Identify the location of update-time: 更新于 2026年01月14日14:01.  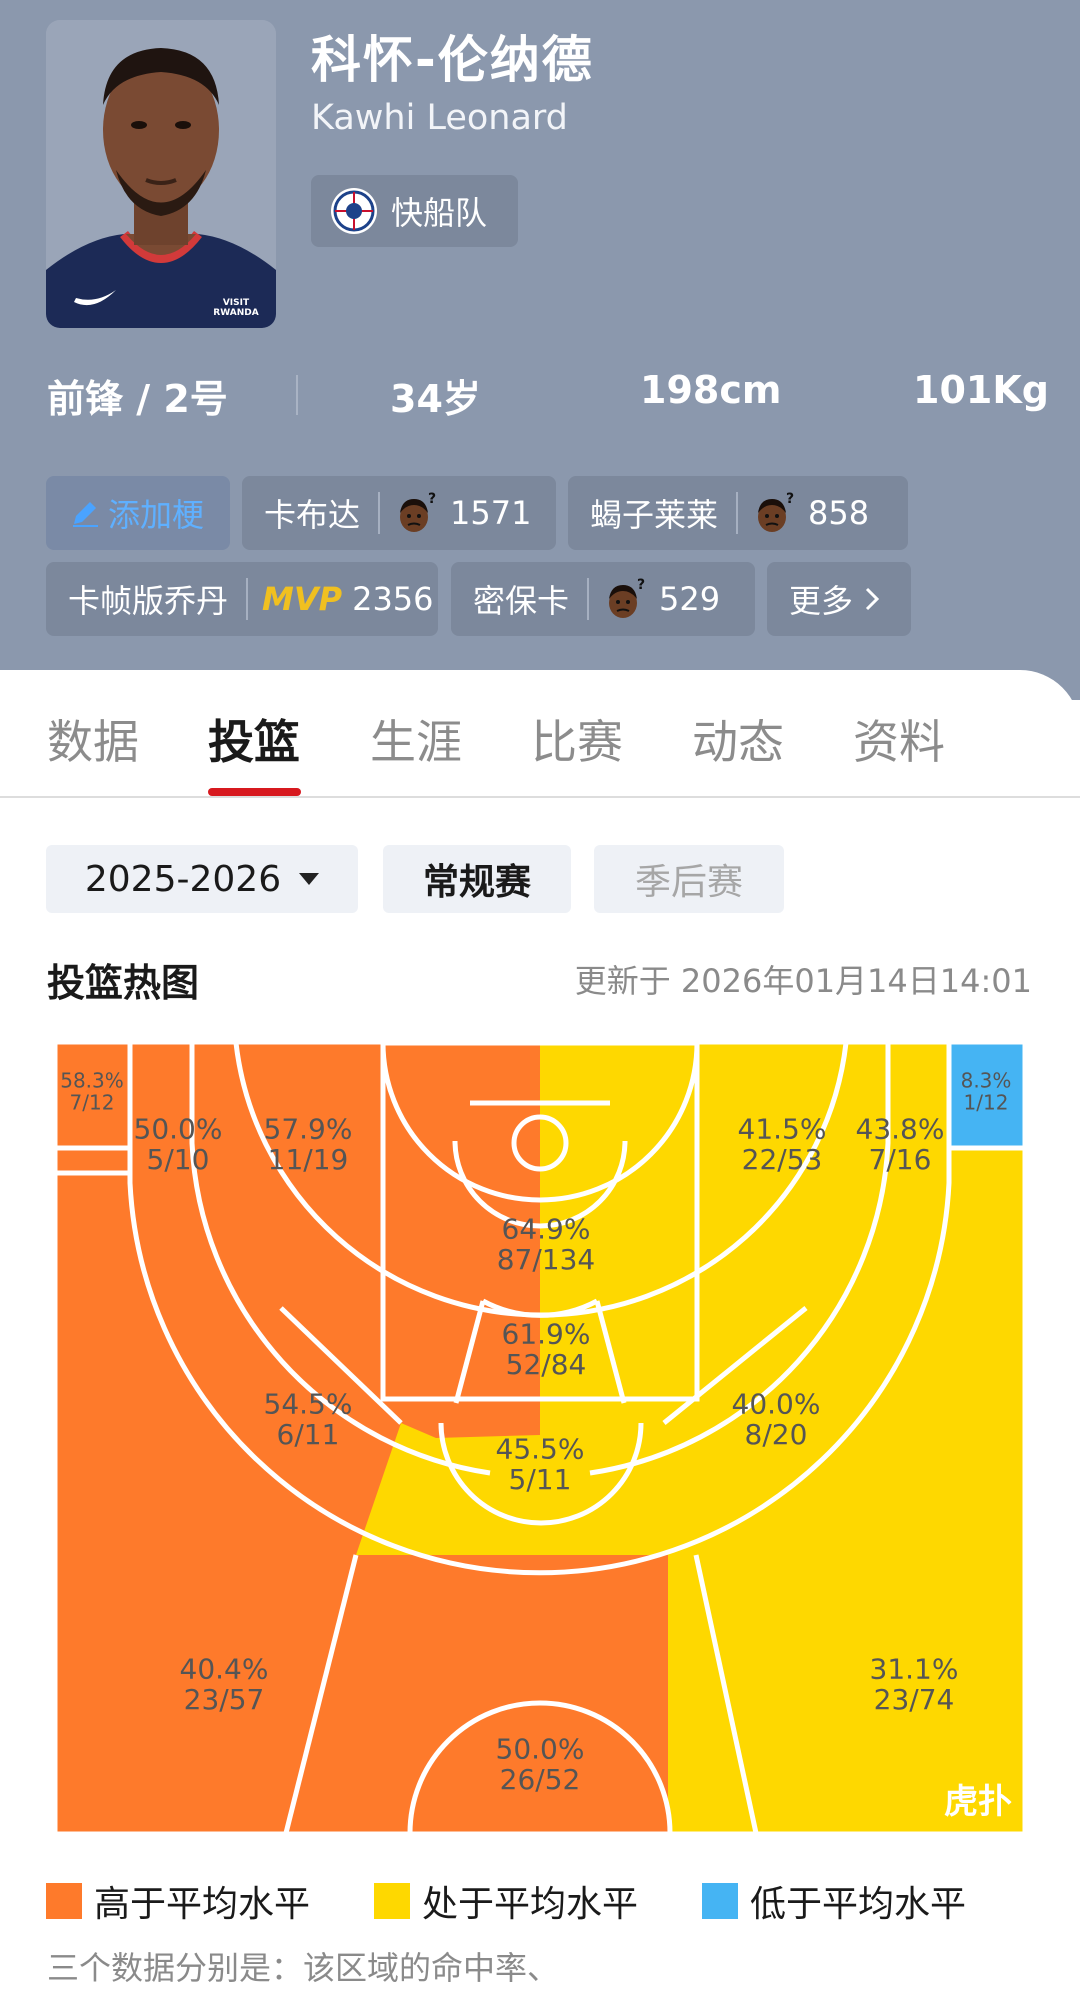
(803, 981).